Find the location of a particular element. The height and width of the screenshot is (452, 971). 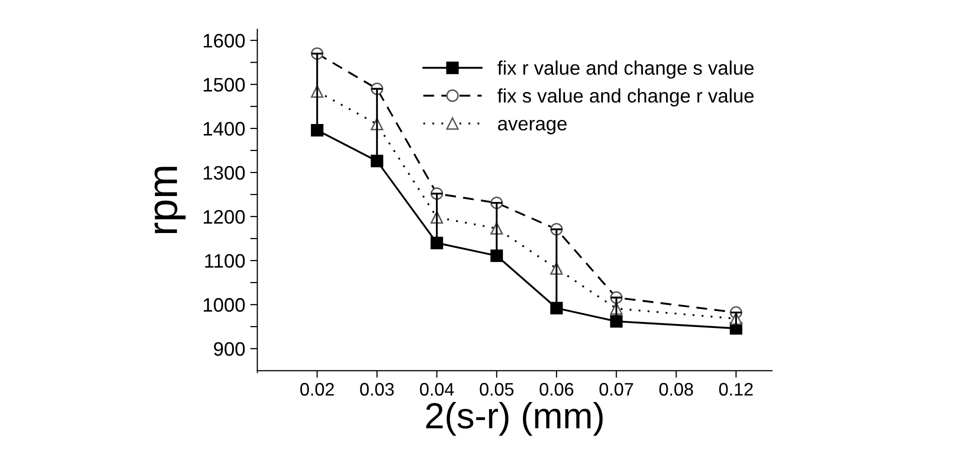

legend-label: fix r value and change s value is located at coordinates (625, 69).